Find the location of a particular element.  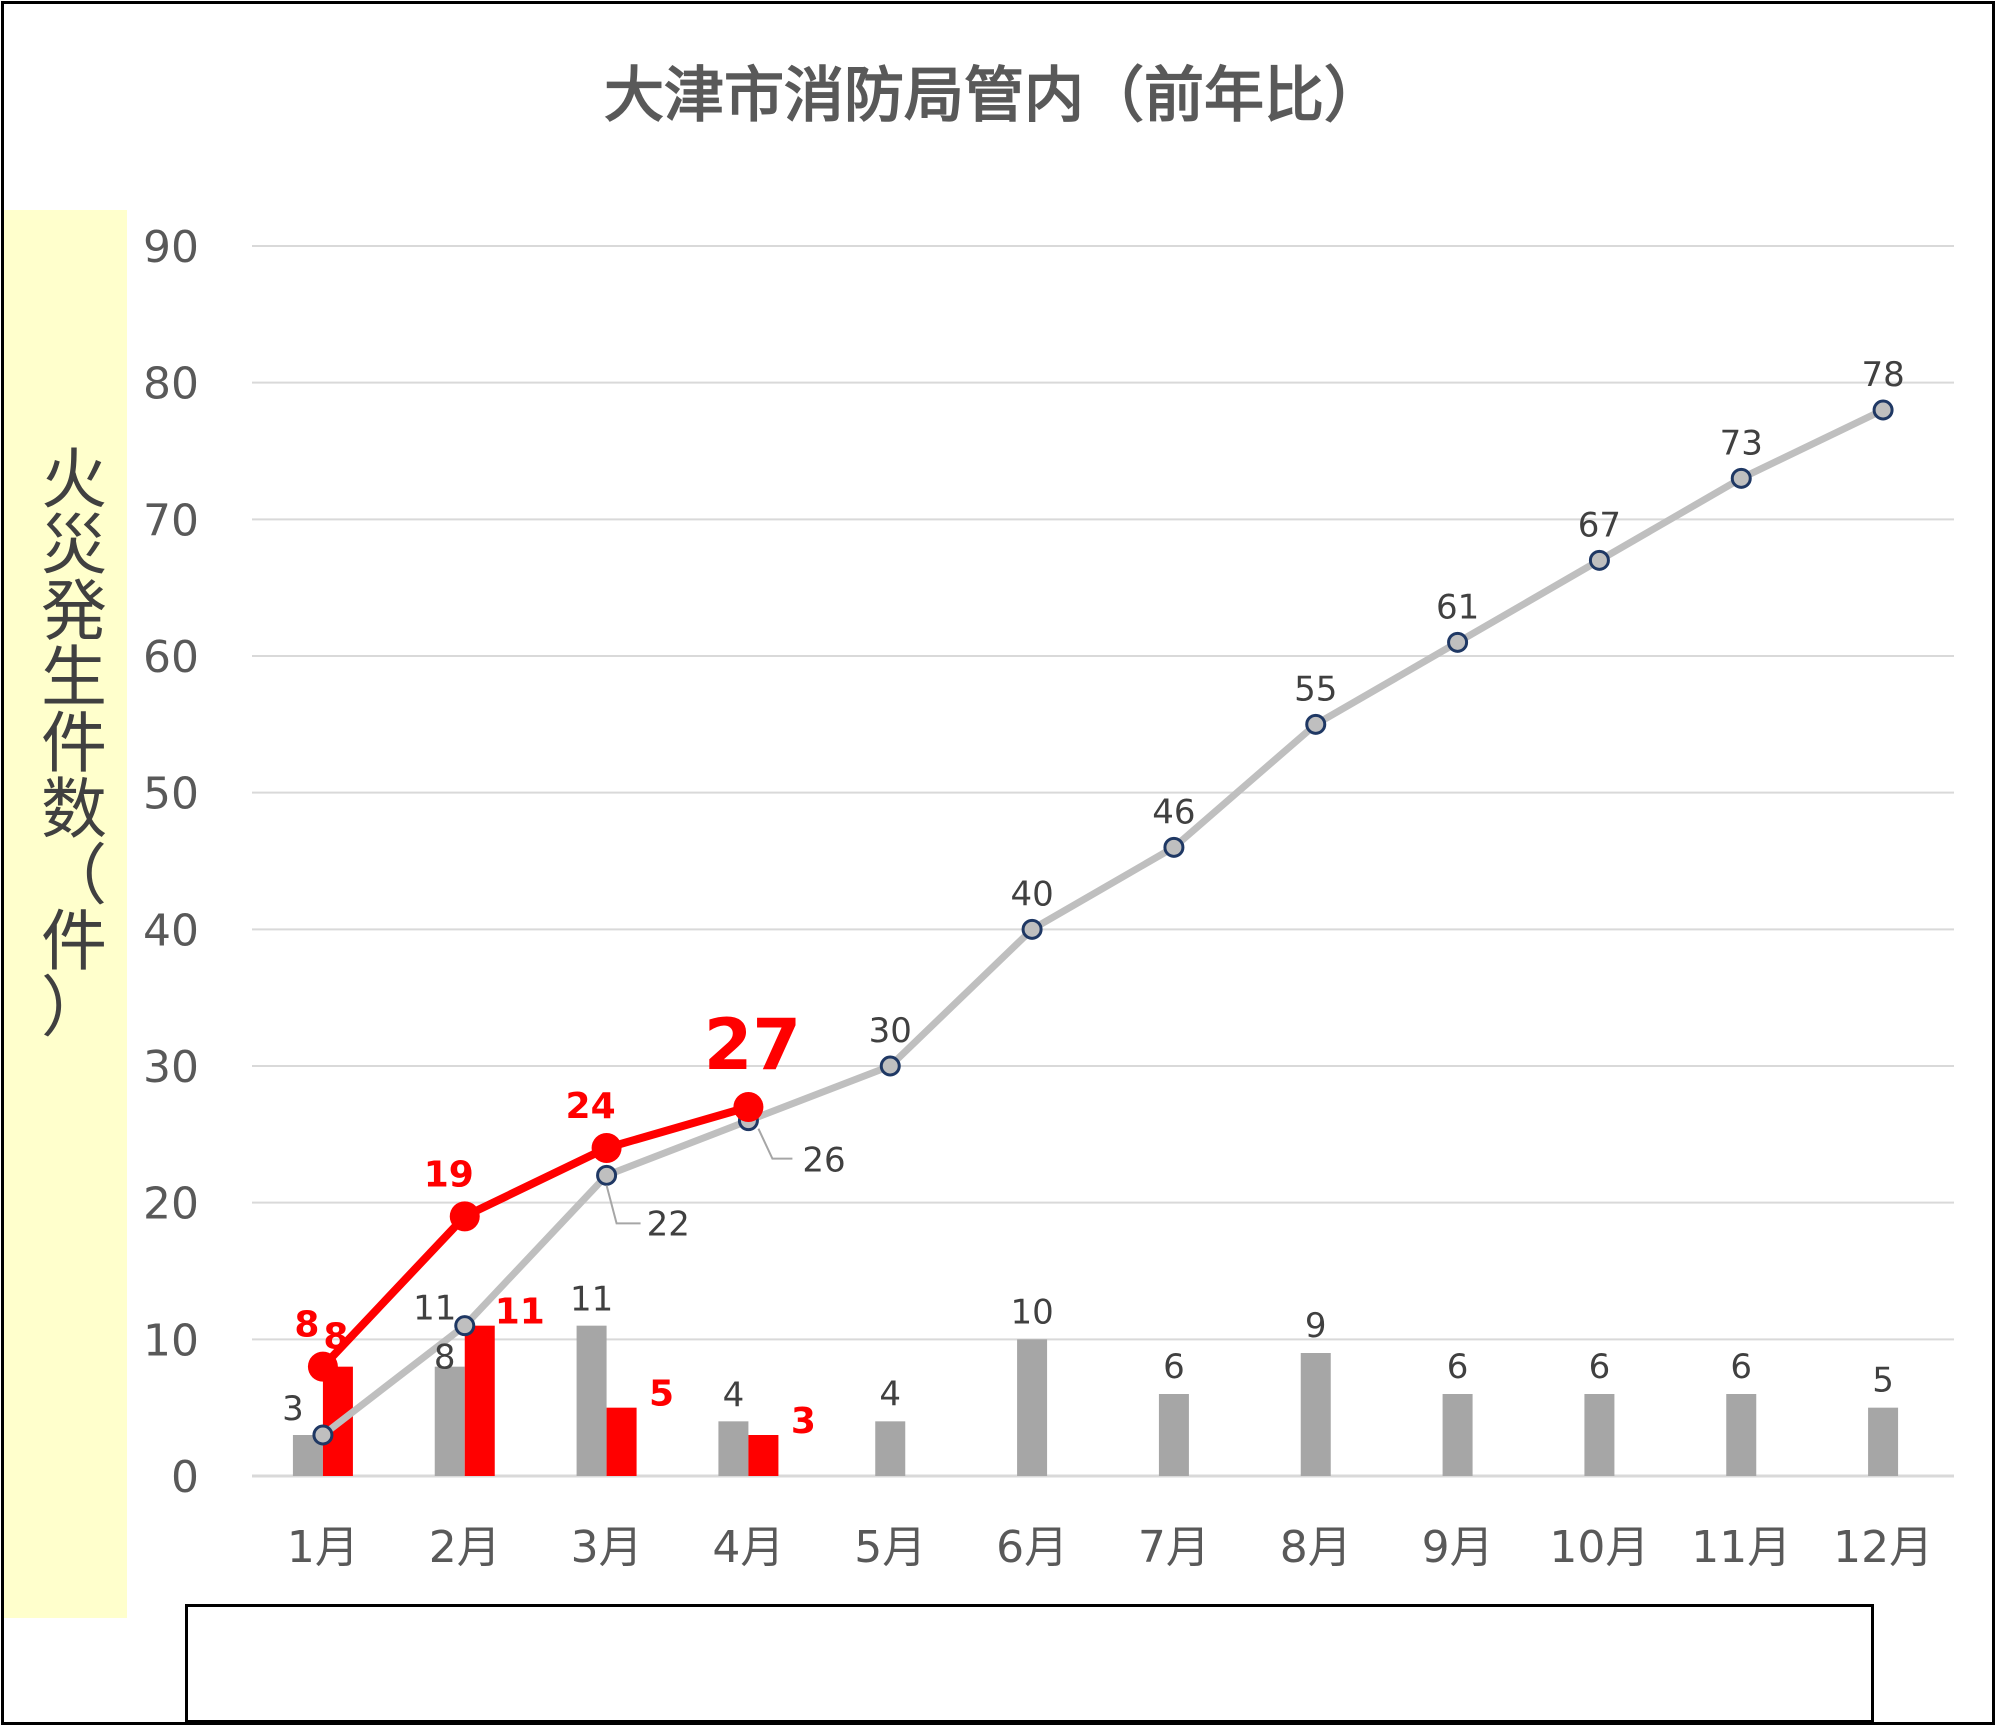

line-r8-value-label: 27 is located at coordinates (752, 1045).